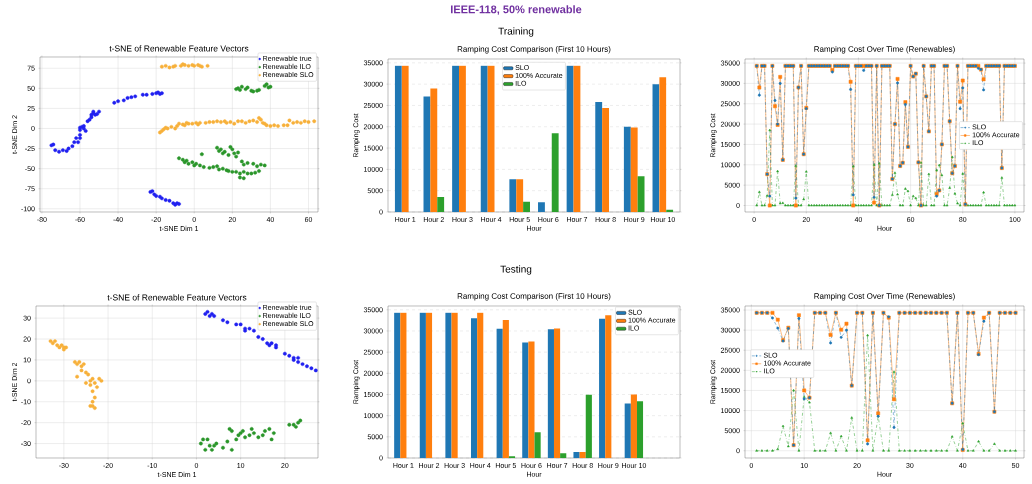 This screenshot has height=484, width=1032. I want to click on text: IEEE-118, 50% renewable, so click(516, 10).